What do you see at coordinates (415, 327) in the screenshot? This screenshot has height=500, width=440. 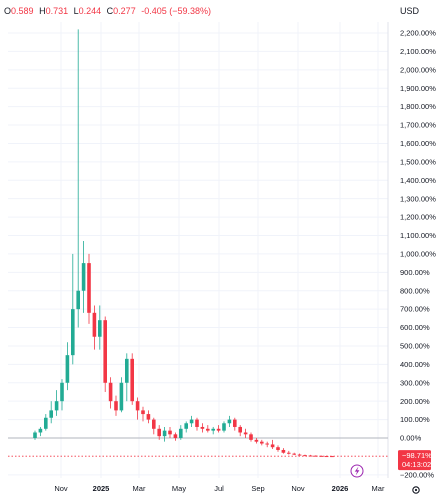 I see `y-tick-label: 600.00%` at bounding box center [415, 327].